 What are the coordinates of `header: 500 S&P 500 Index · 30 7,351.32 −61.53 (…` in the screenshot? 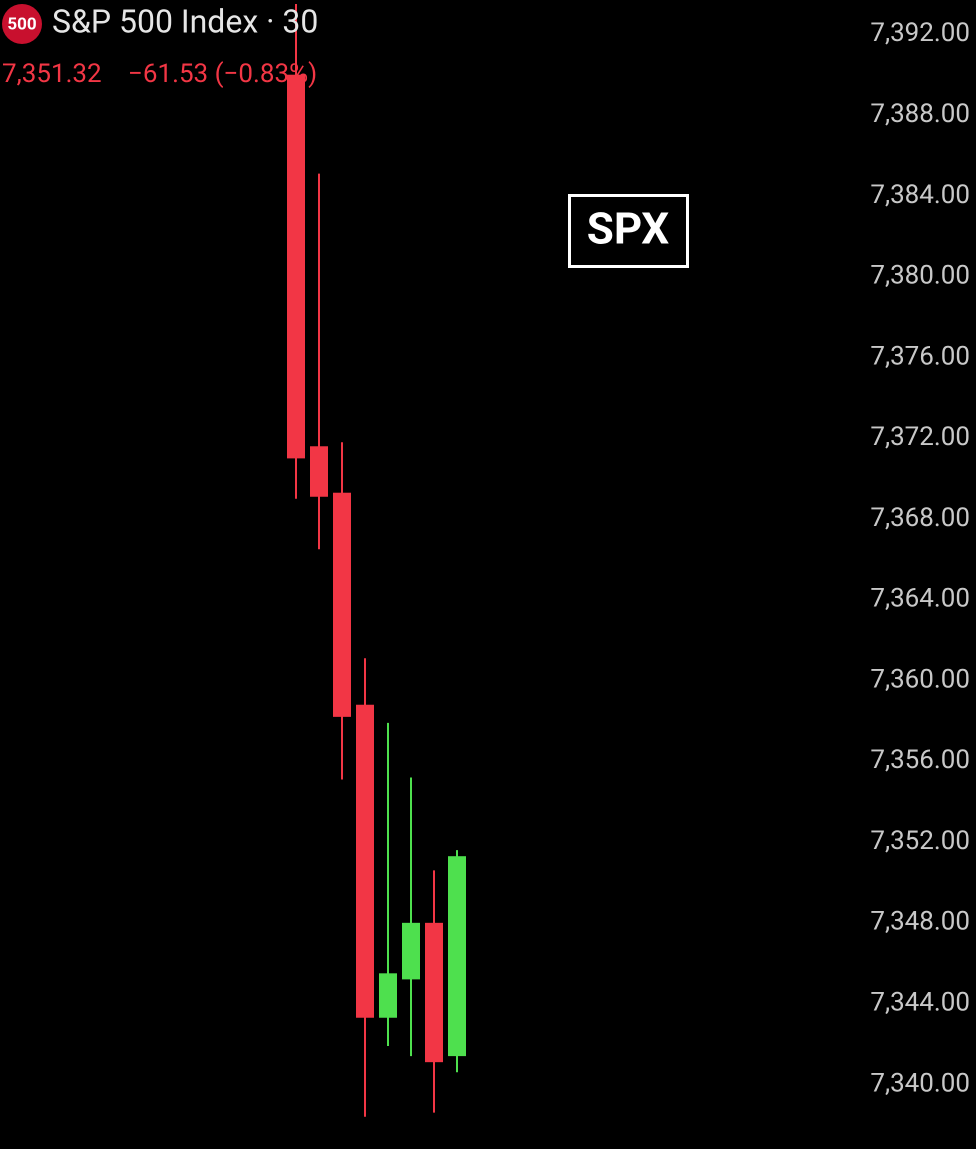 It's located at (160, 45).